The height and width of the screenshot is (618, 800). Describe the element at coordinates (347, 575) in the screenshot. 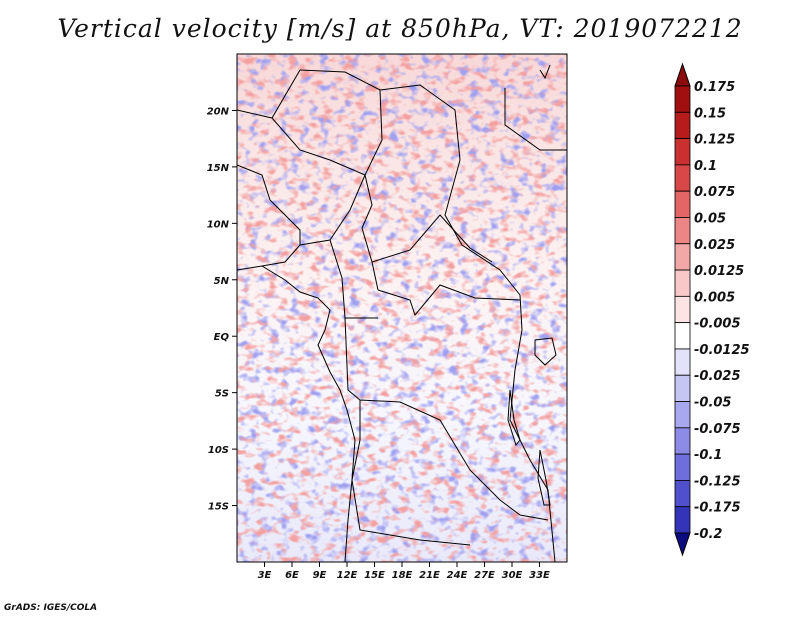

I see `lon-tick-label: 12E` at that location.